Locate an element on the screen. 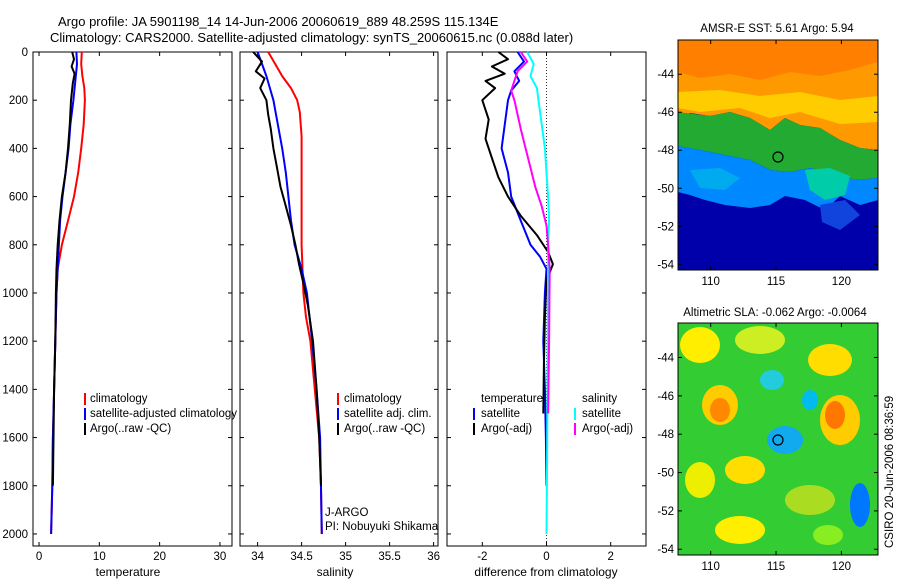  y-tick-label: 2000 is located at coordinates (15, 535).